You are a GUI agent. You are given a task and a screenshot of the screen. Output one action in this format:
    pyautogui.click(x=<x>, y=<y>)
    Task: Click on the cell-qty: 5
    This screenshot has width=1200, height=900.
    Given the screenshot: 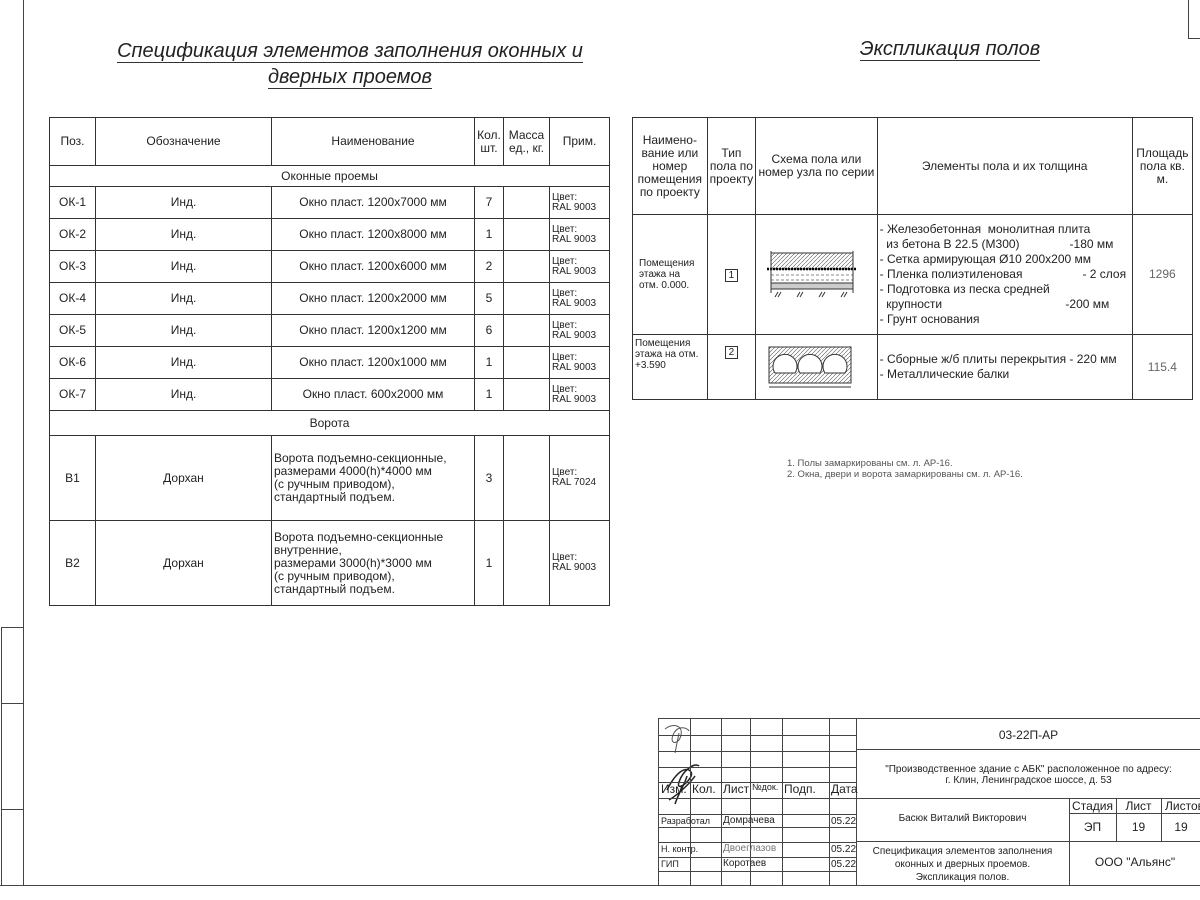 What is the action you would take?
    pyautogui.click(x=489, y=298)
    